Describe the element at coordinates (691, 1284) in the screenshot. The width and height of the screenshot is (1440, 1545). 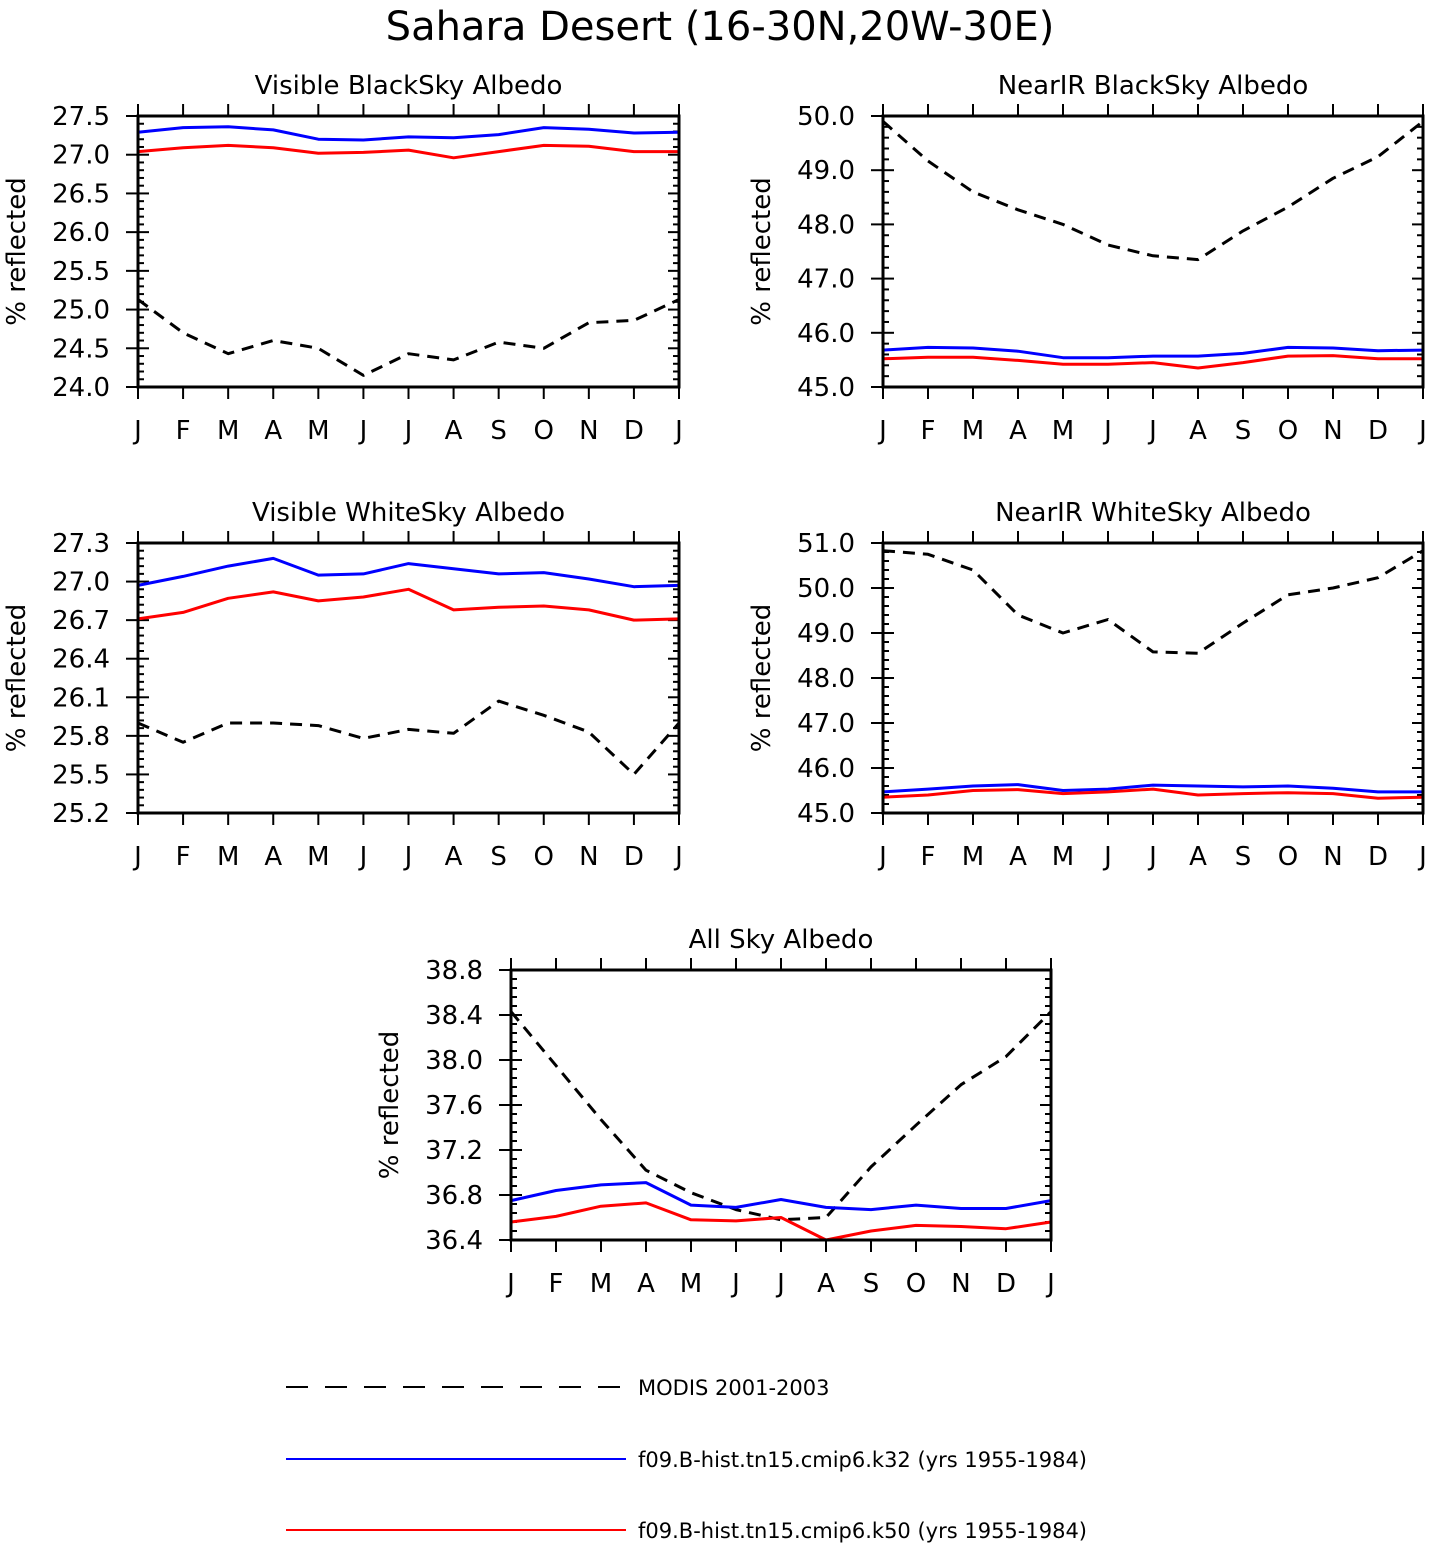
I see `x-tick-label-may: M` at that location.